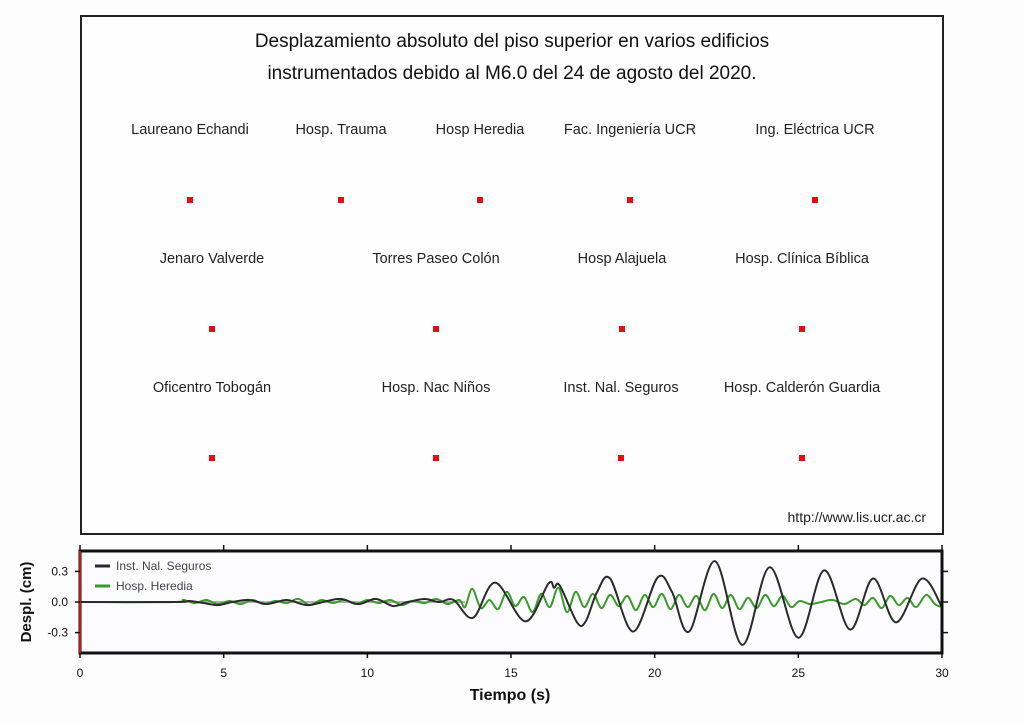 The width and height of the screenshot is (1024, 723). What do you see at coordinates (802, 388) in the screenshot?
I see `station-label: Hosp. Calderón Guardia` at bounding box center [802, 388].